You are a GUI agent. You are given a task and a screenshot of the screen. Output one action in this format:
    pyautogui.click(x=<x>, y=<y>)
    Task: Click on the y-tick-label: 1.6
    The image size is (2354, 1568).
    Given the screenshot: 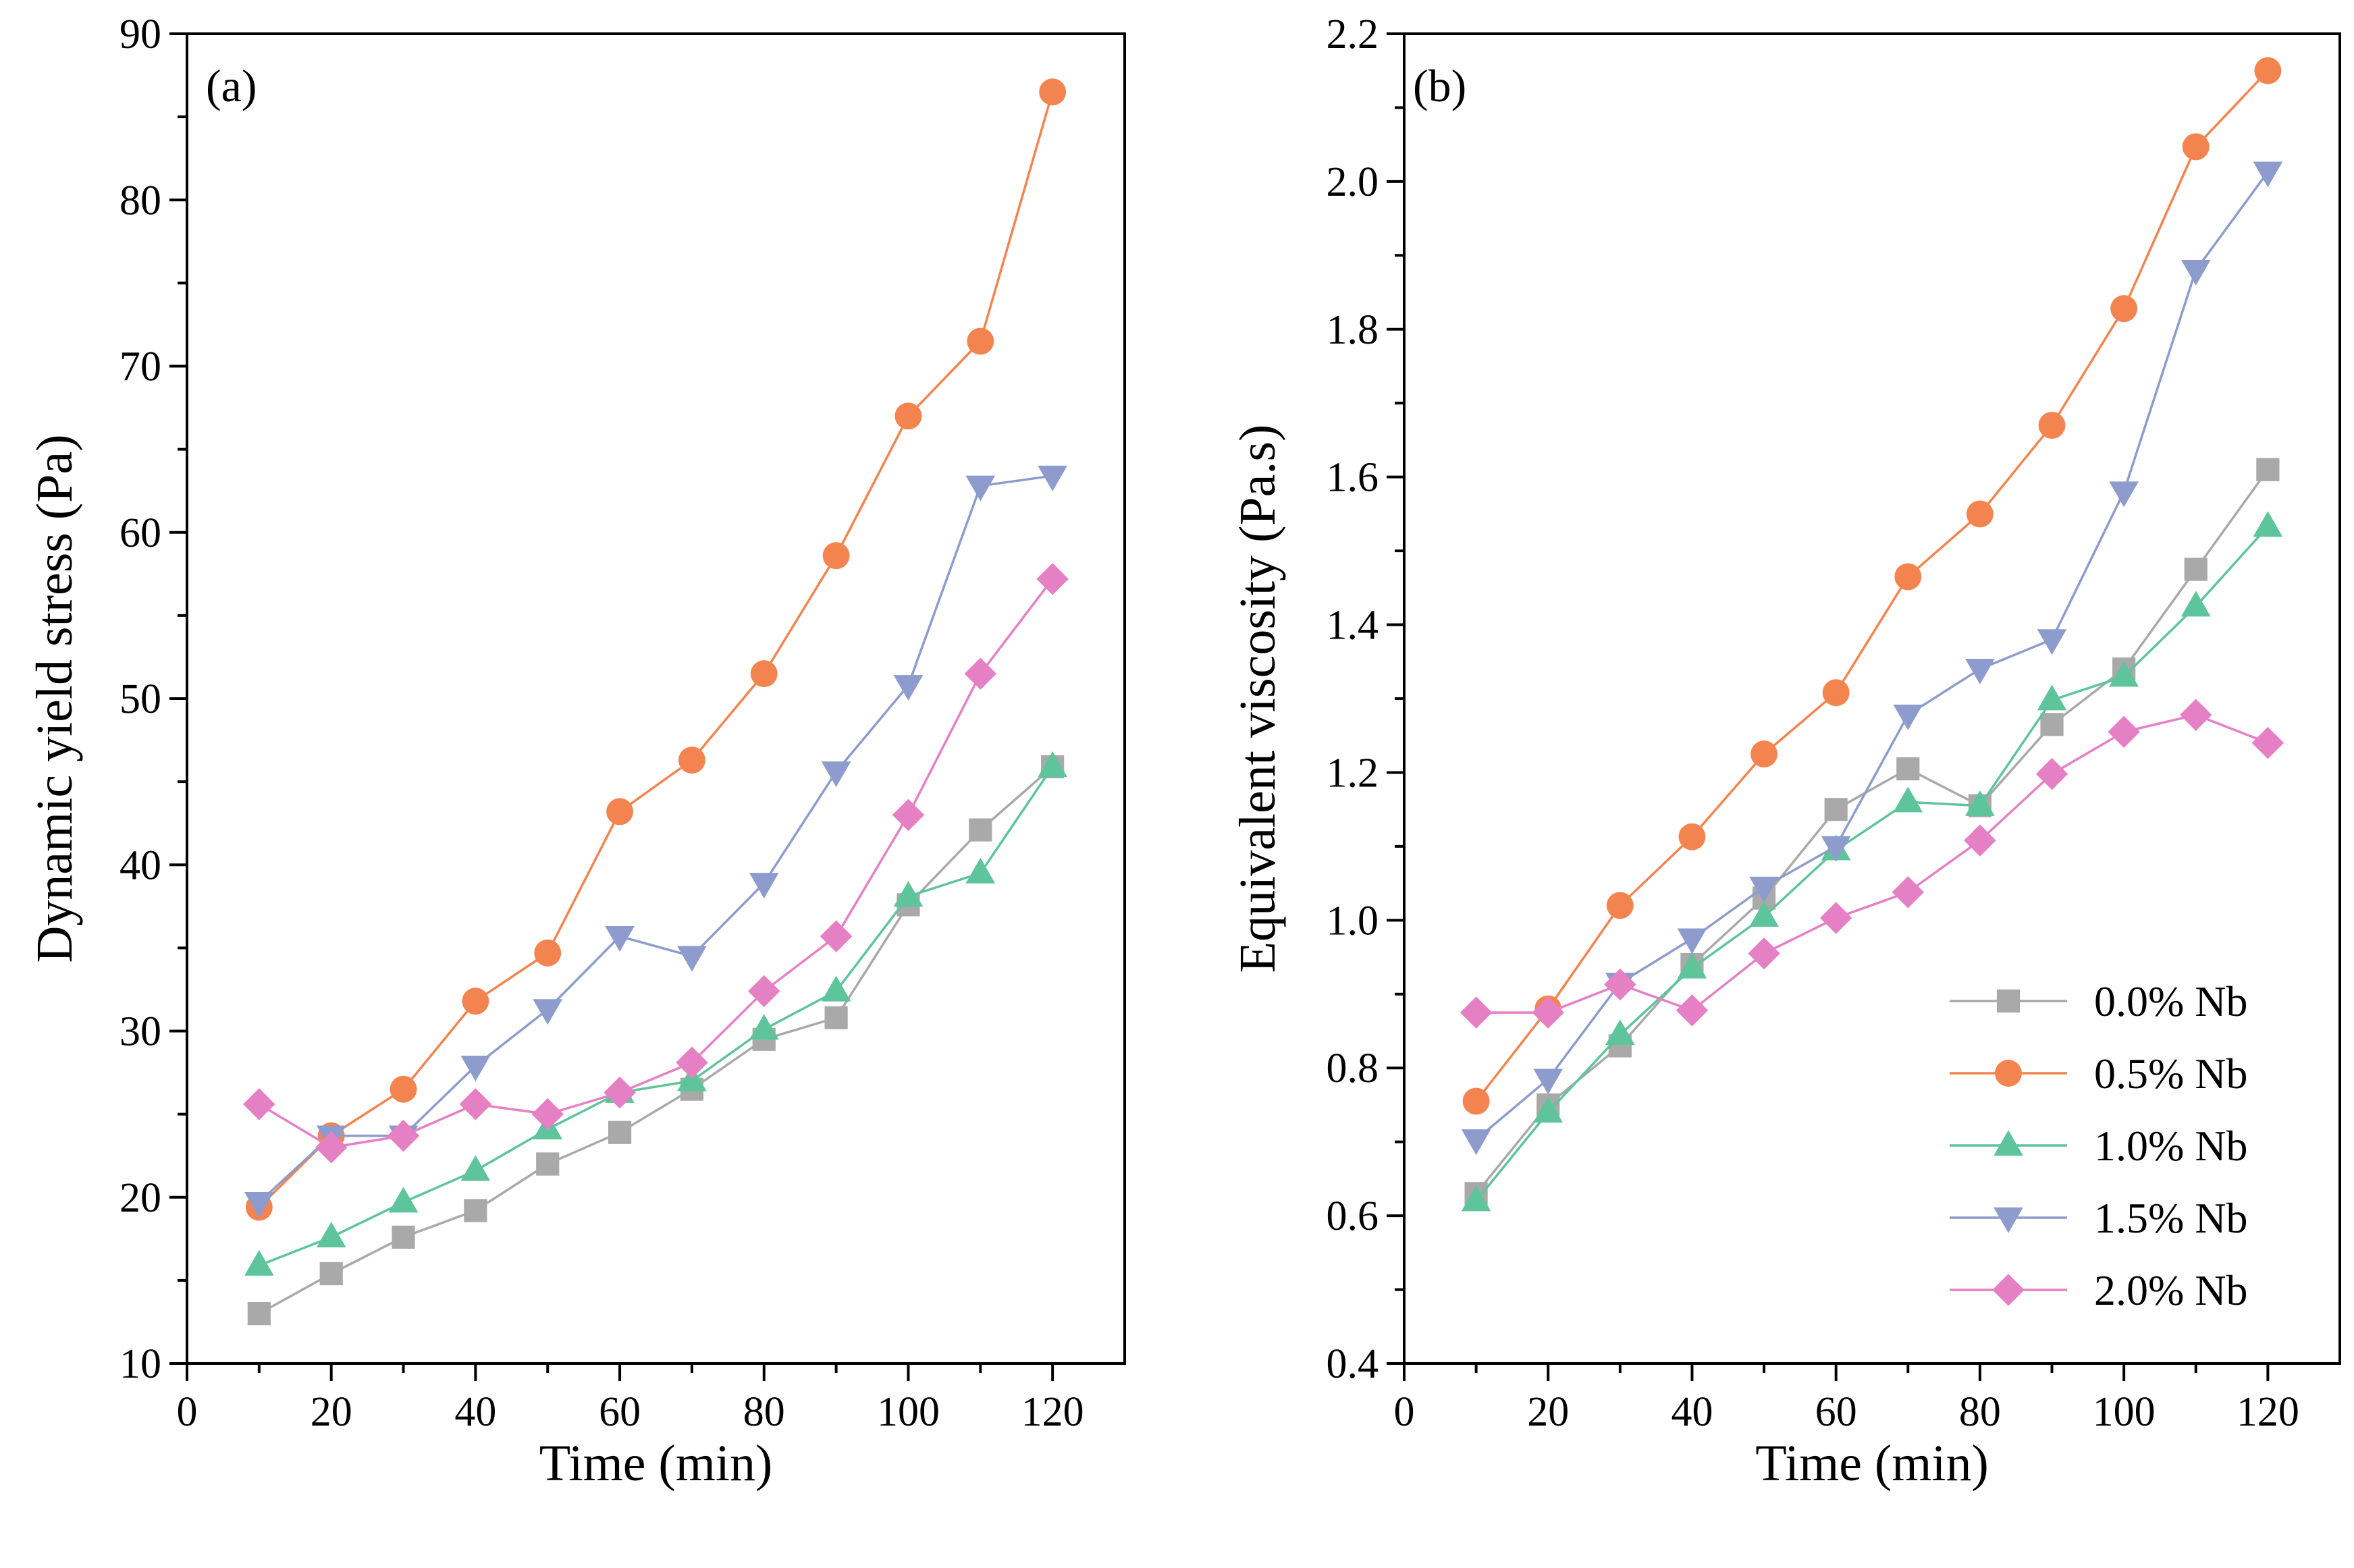 What is the action you would take?
    pyautogui.click(x=1353, y=478)
    